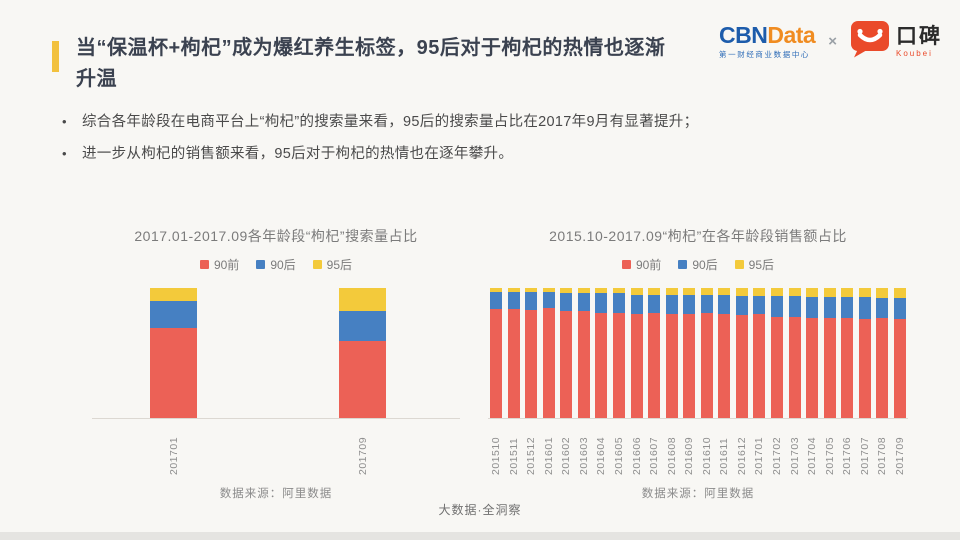 Image resolution: width=960 pixels, height=540 pixels. Describe the element at coordinates (794, 455) in the screenshot. I see `x-axis-label: 201703` at that location.